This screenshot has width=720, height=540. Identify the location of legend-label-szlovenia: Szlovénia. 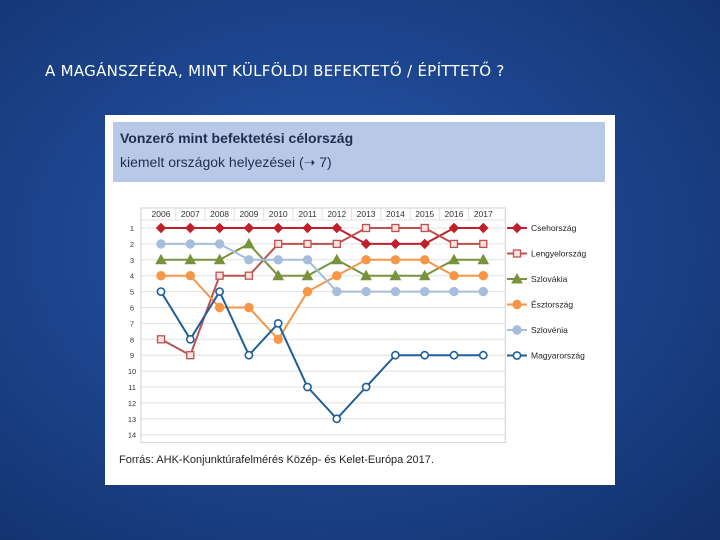
(549, 330).